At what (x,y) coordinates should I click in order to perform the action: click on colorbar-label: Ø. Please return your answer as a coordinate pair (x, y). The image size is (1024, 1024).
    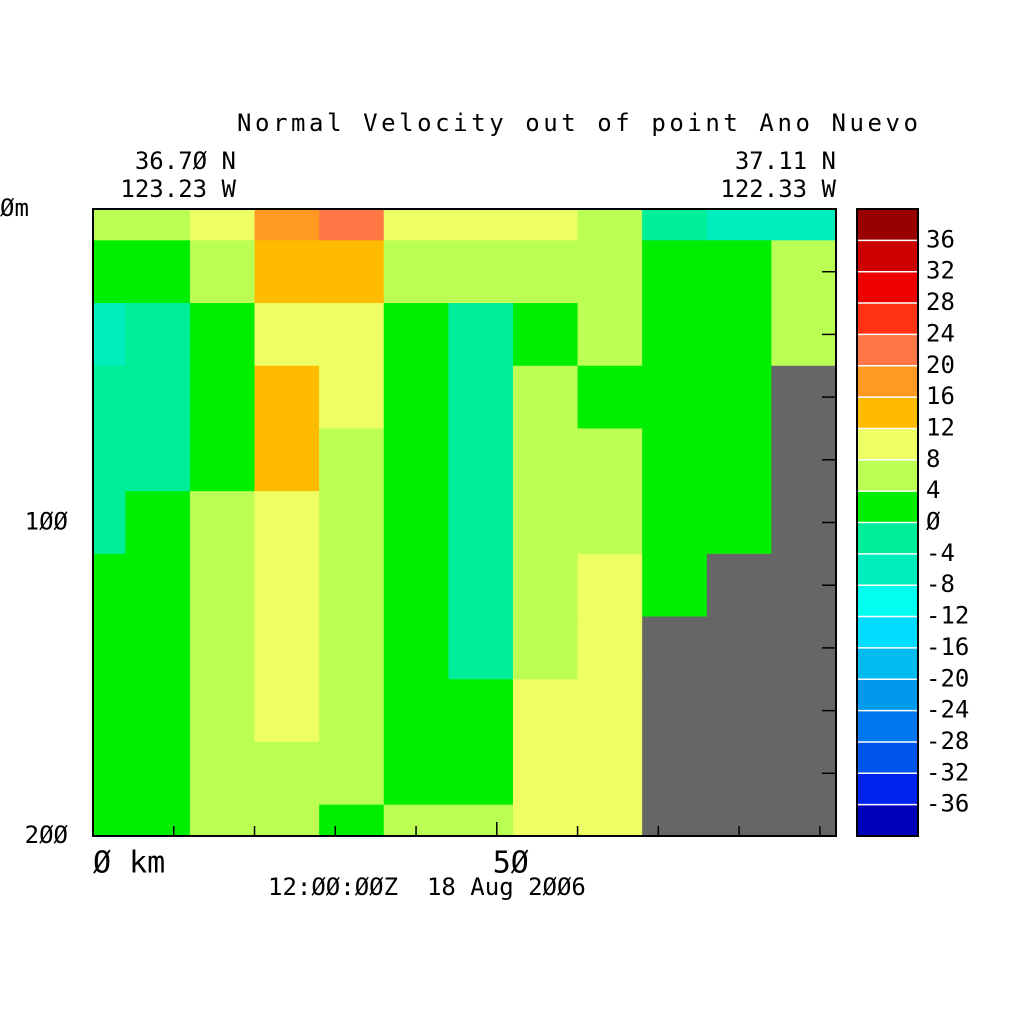
    Looking at the image, I should click on (933, 522).